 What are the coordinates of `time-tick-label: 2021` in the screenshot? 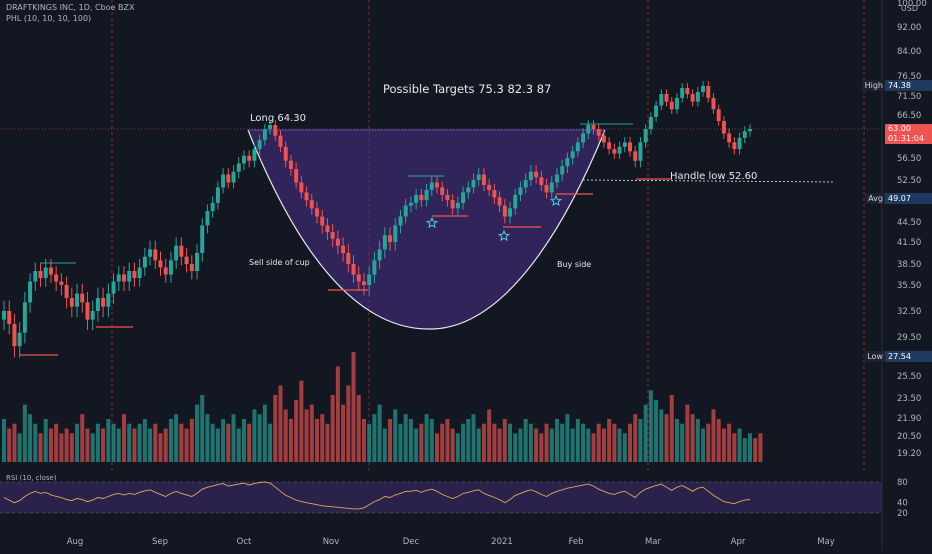 It's located at (502, 542).